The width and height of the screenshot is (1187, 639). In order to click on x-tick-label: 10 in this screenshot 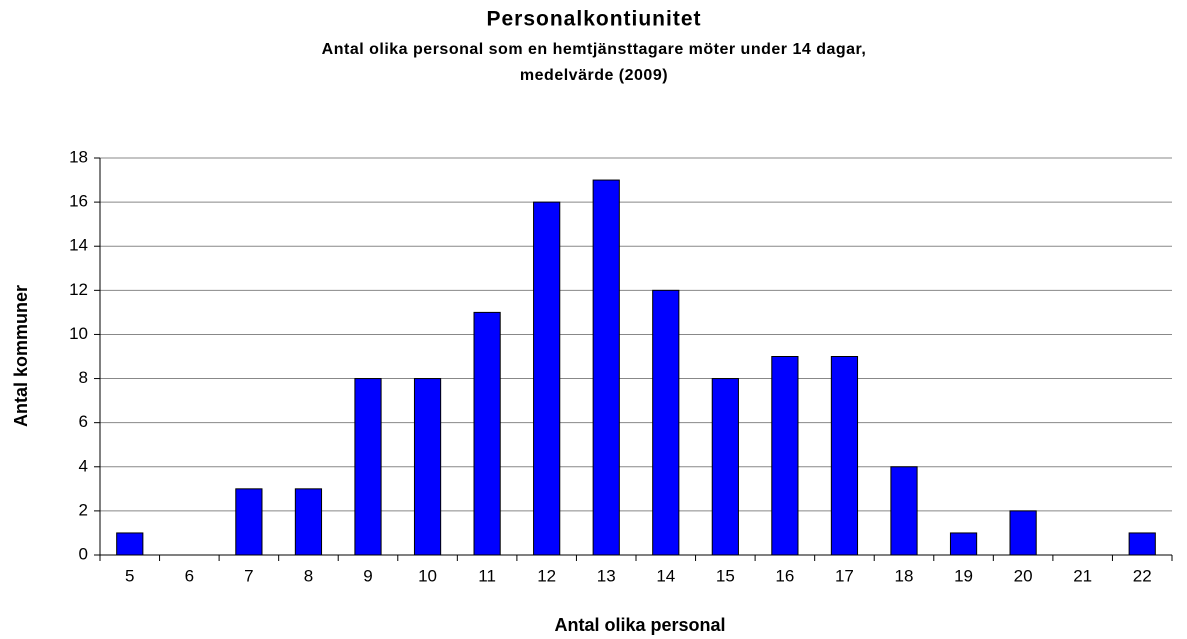, I will do `click(427, 575)`.